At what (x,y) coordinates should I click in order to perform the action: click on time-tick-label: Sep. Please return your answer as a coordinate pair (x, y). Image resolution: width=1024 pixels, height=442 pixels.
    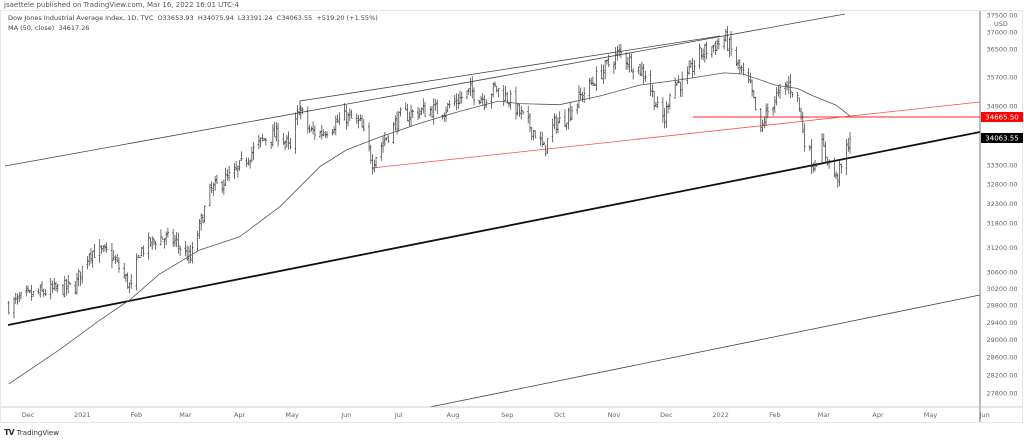
    Looking at the image, I should click on (507, 415).